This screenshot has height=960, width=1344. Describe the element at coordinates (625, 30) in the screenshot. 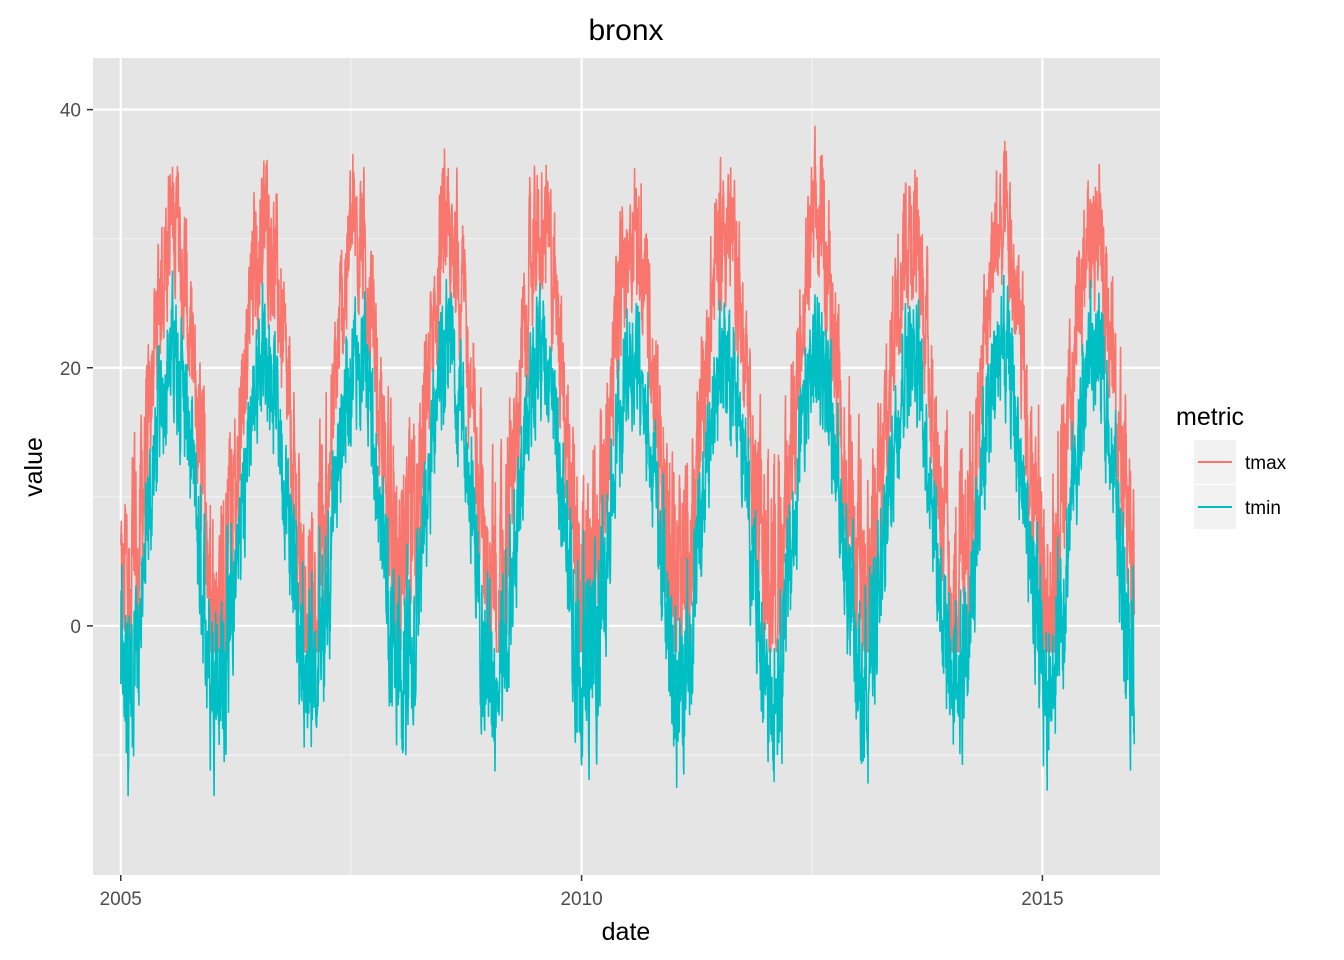

I see `chart-title: bronx` at that location.